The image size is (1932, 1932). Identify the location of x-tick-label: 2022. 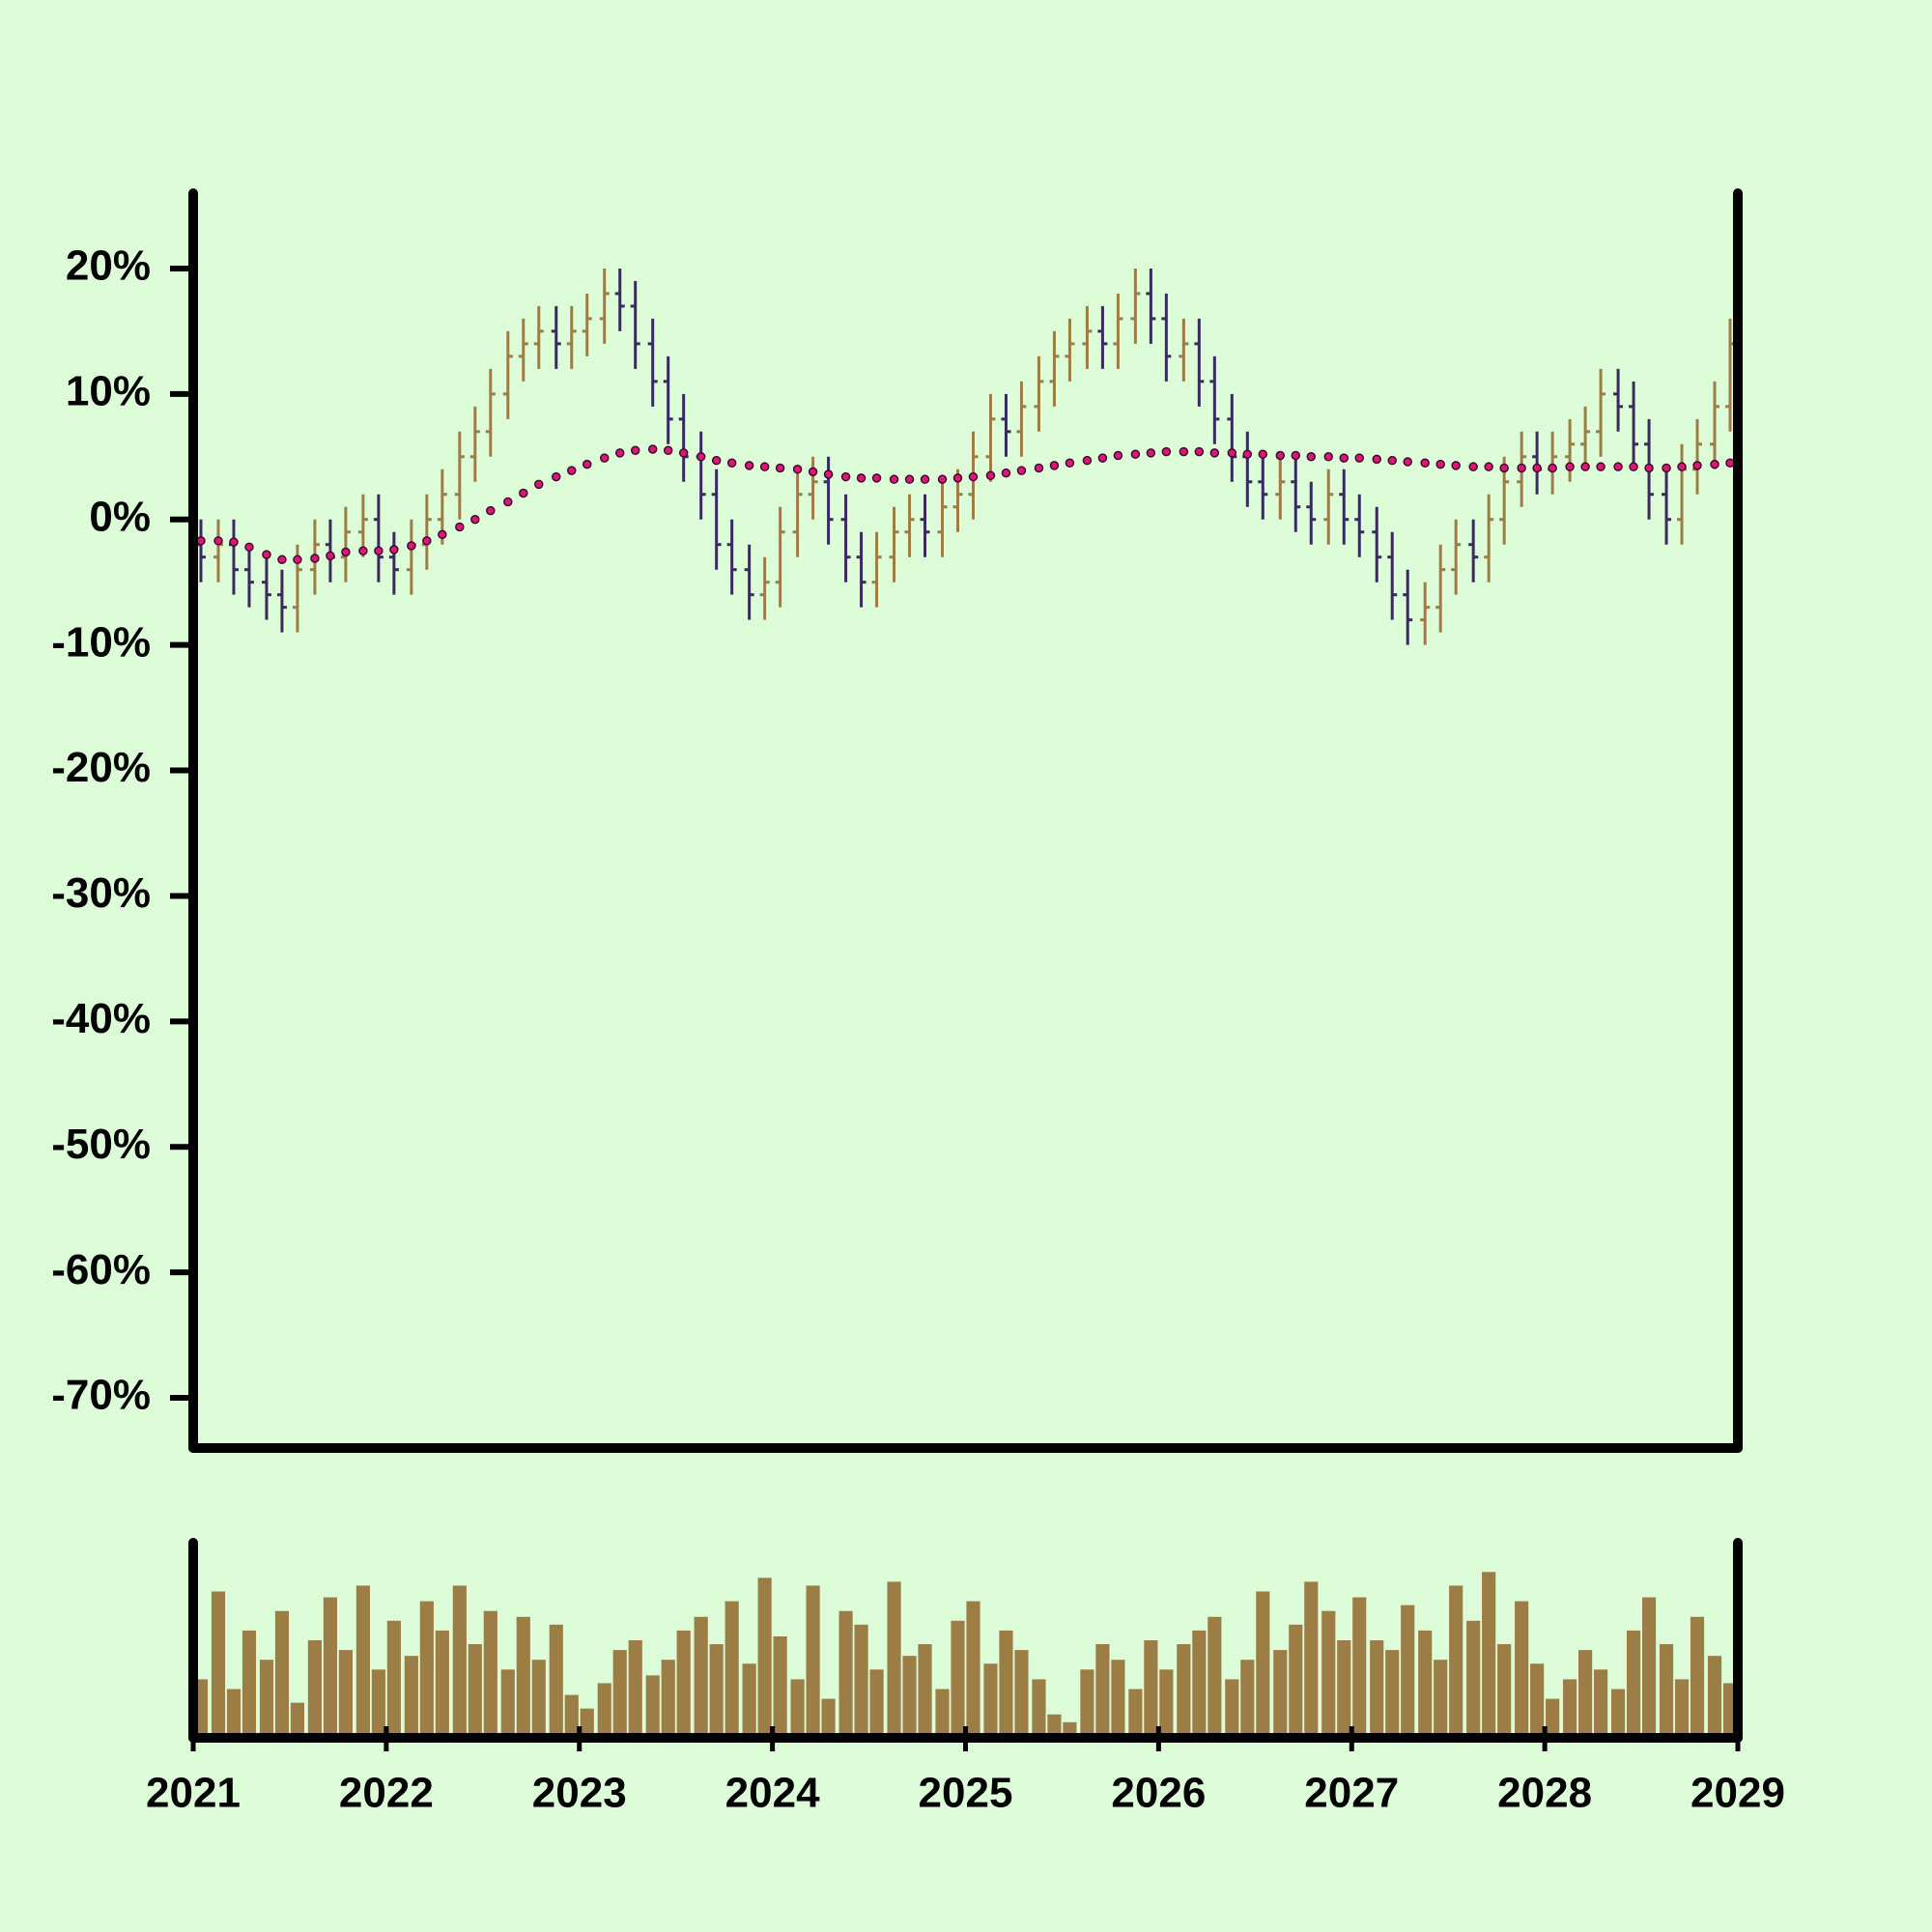
(386, 1793).